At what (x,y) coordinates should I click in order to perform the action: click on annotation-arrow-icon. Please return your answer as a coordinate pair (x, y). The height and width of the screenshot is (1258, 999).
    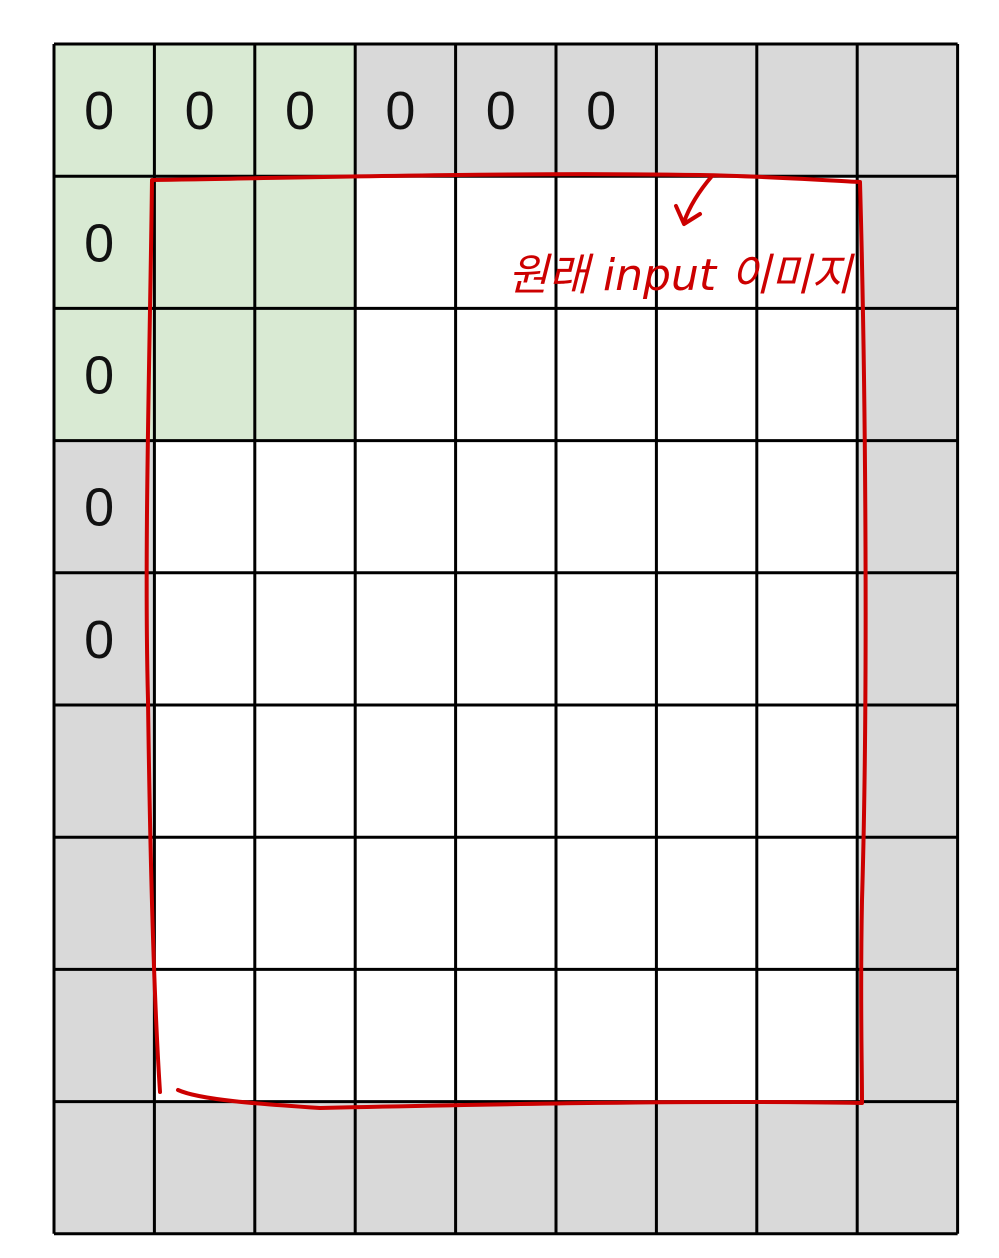
    Looking at the image, I should click on (694, 200).